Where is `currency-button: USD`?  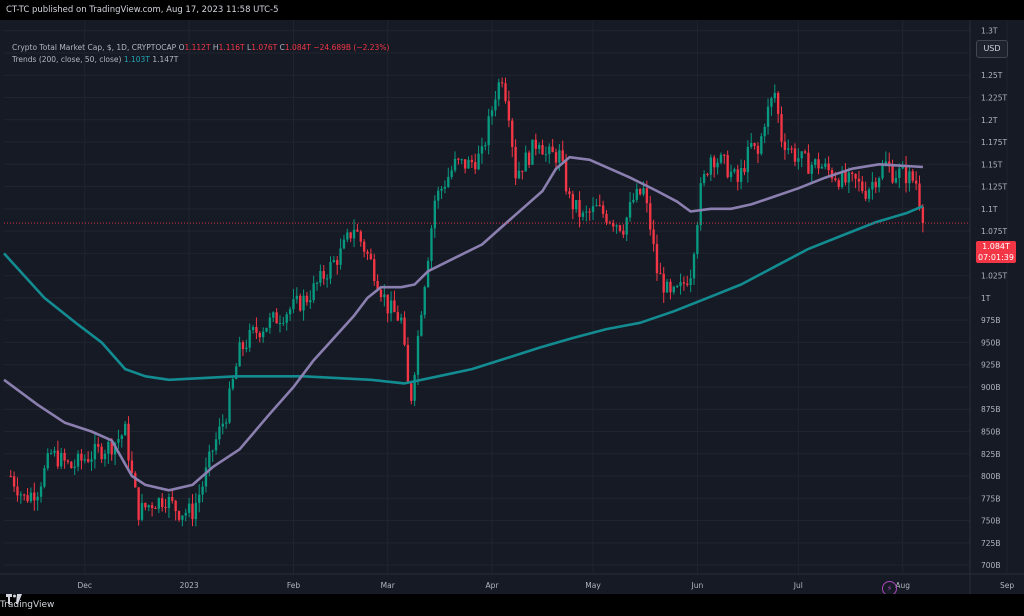 currency-button: USD is located at coordinates (992, 49).